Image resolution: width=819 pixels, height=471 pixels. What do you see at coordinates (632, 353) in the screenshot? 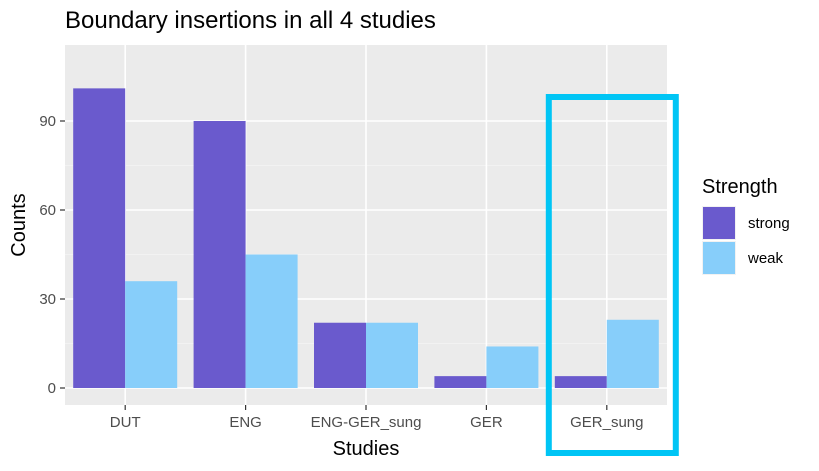
I see `bar-weak-ger_sung` at bounding box center [632, 353].